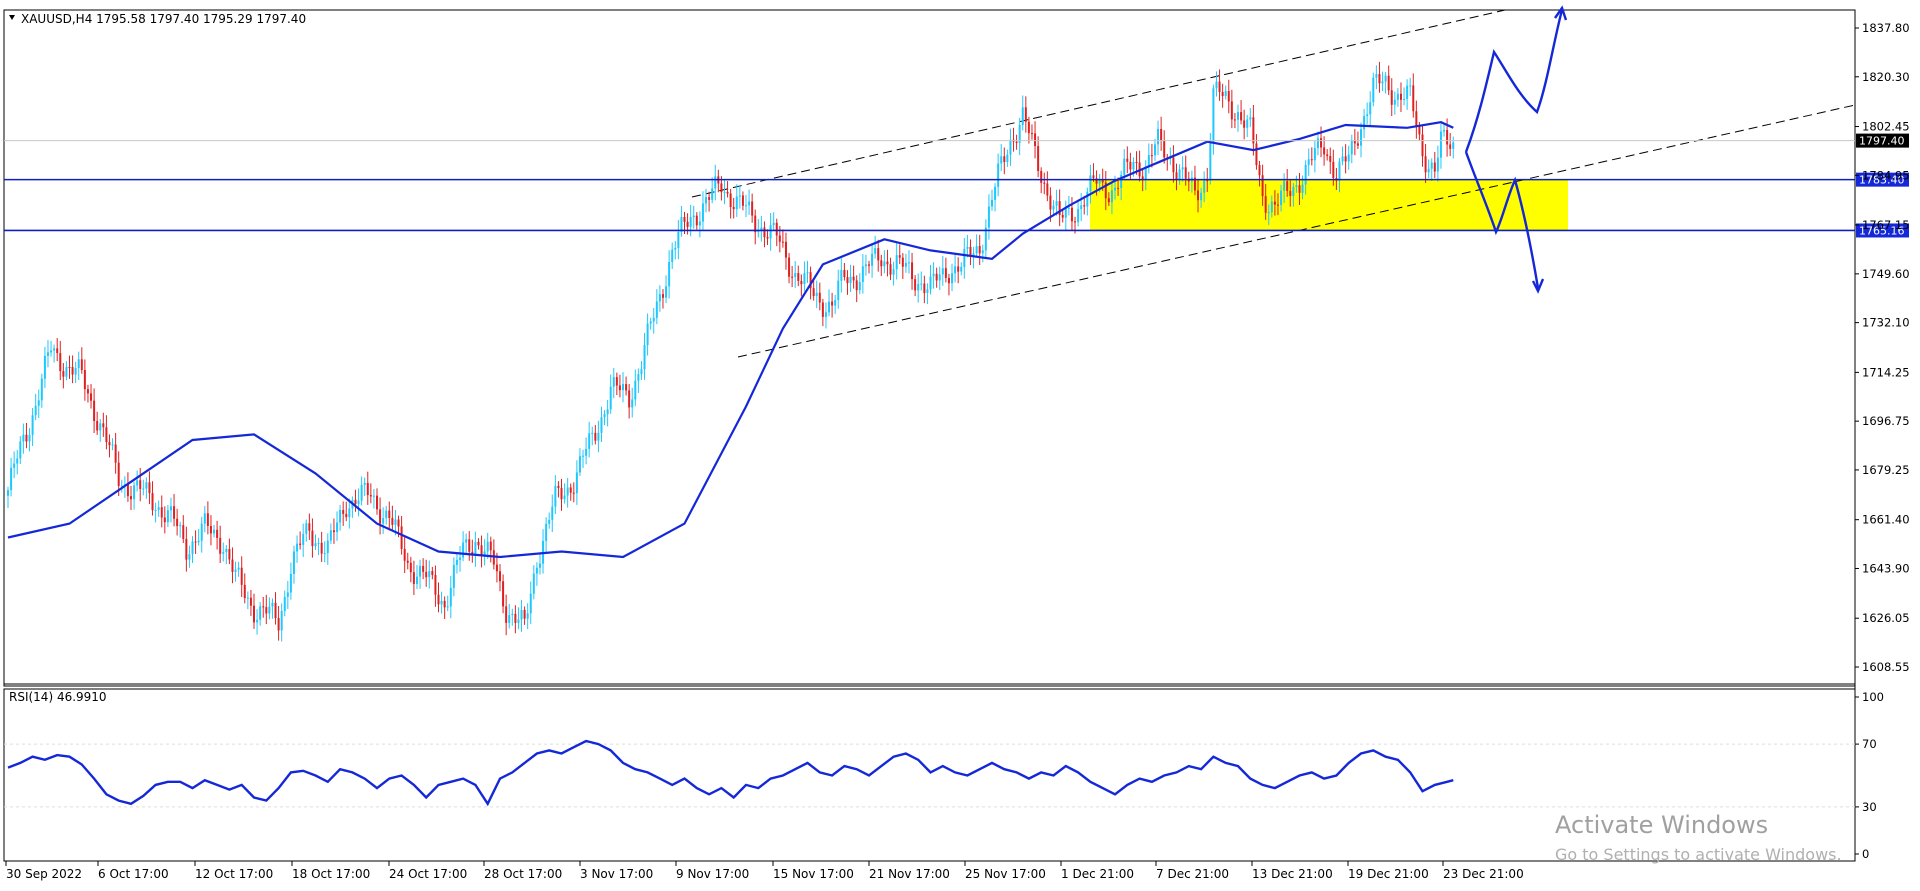  Describe the element at coordinates (234, 874) in the screenshot. I see `date-tick-label: 12 Oct 17:00` at that location.